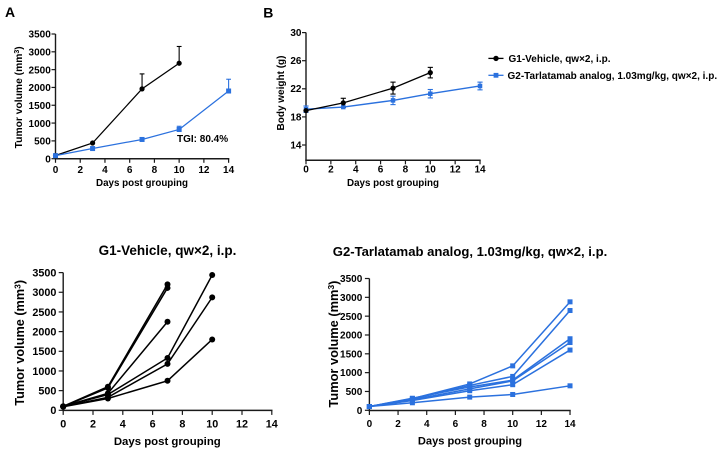  What do you see at coordinates (296, 33) in the screenshot?
I see `svg-text: 30` at bounding box center [296, 33].